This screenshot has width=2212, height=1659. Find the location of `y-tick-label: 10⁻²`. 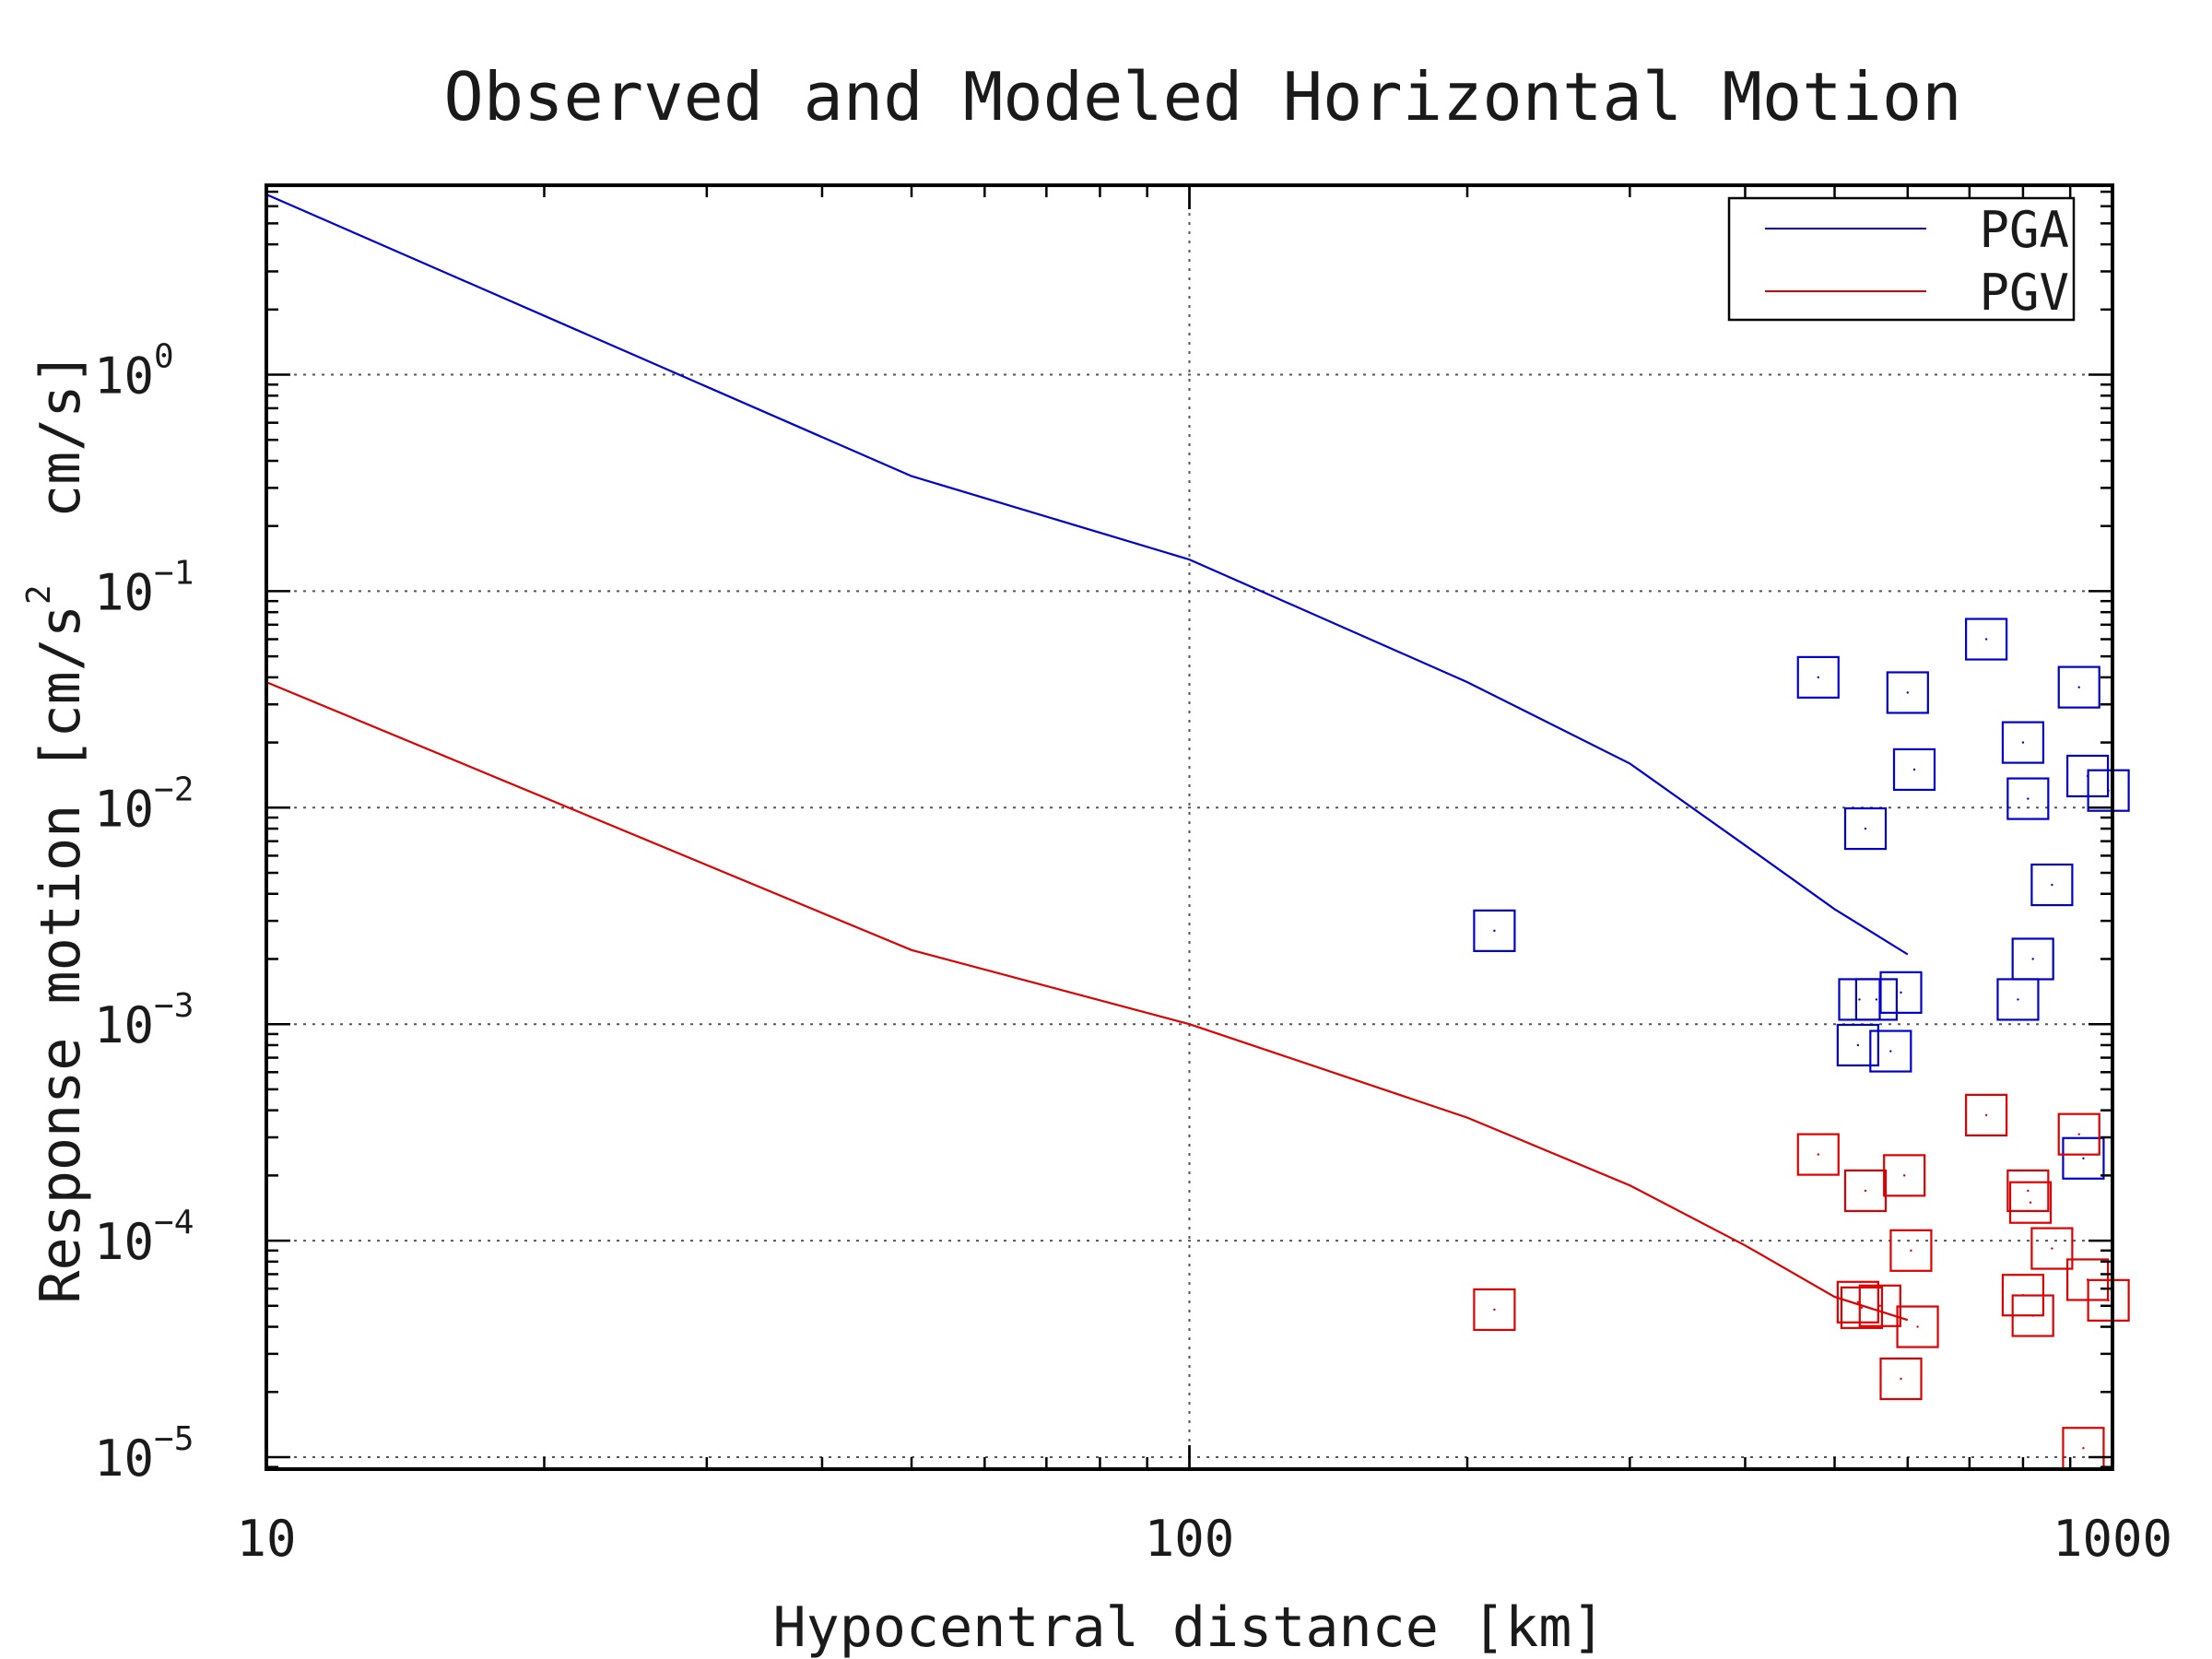

y-tick-label: 10⁻² is located at coordinates (144, 804).